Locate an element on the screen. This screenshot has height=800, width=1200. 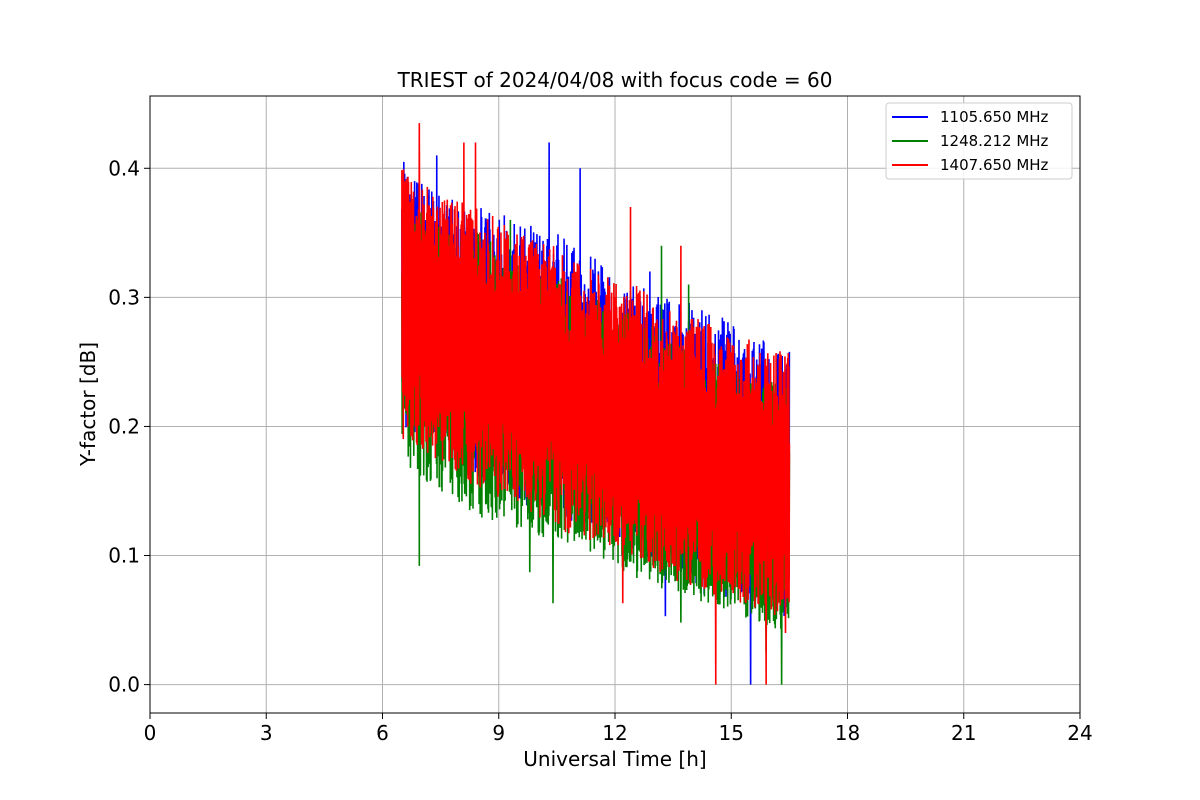
x-tick-label: 12 is located at coordinates (614, 733).